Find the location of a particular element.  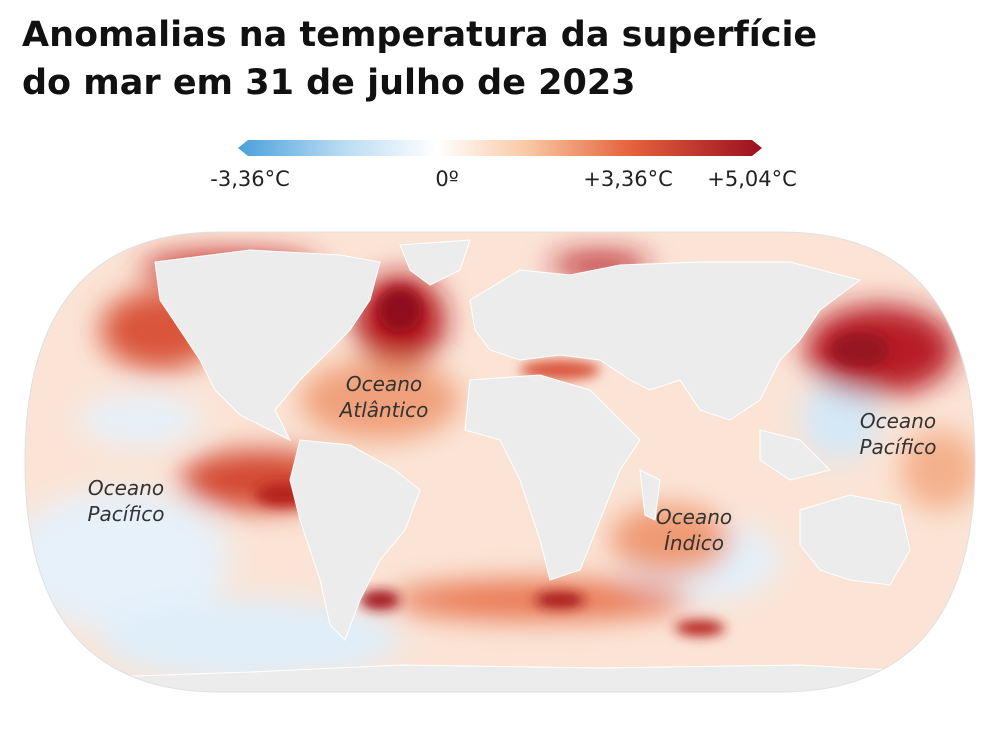

legend-label: +3,36°C is located at coordinates (628, 179).